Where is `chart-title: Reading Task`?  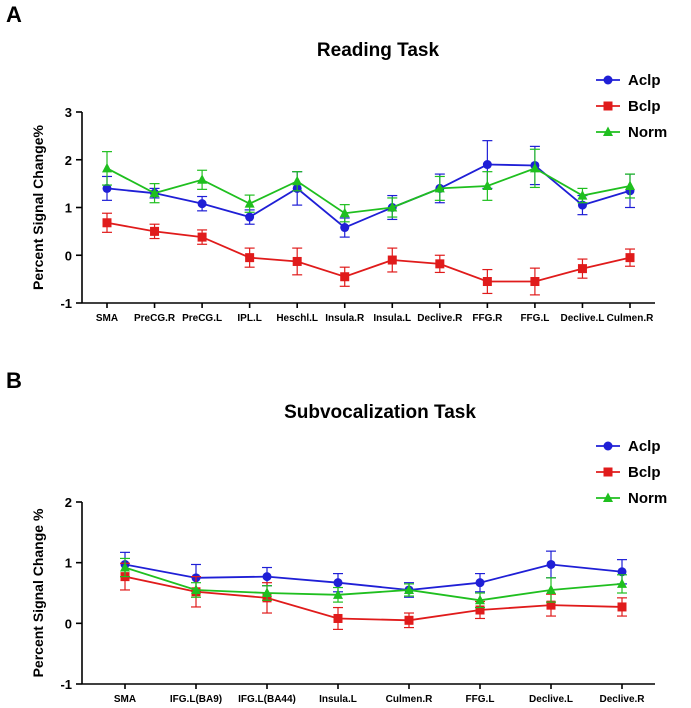 chart-title: Reading Task is located at coordinates (378, 50).